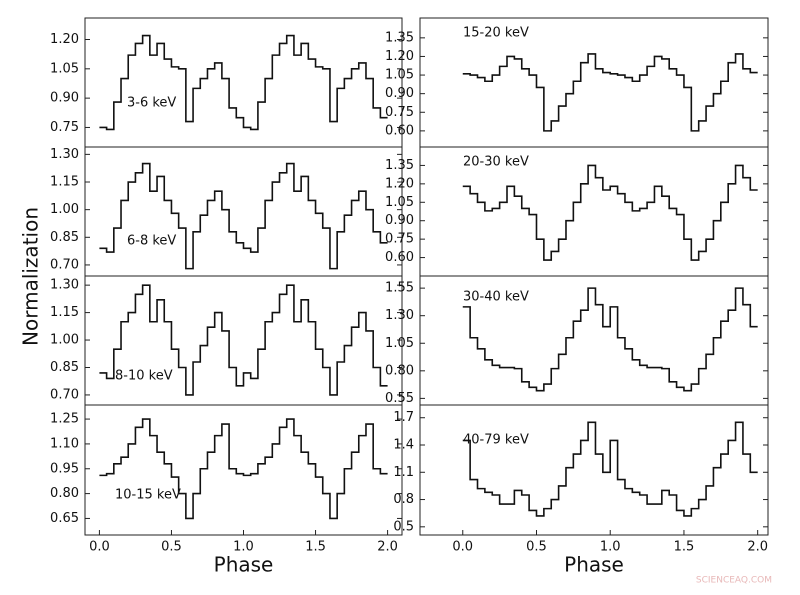  I want to click on y-tick-label: 1.10, so click(64, 443).